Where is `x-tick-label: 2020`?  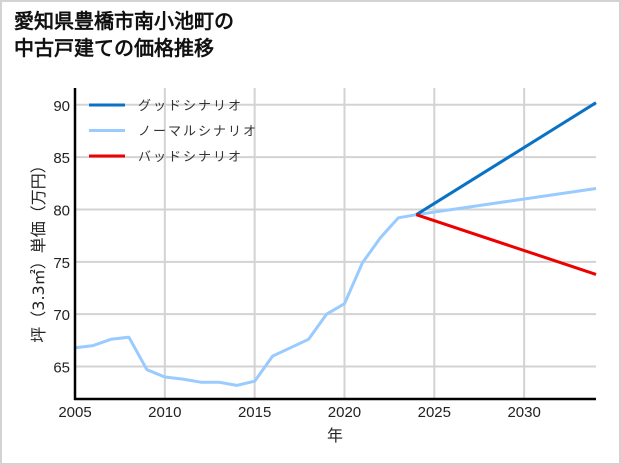 x-tick-label: 2020 is located at coordinates (344, 412).